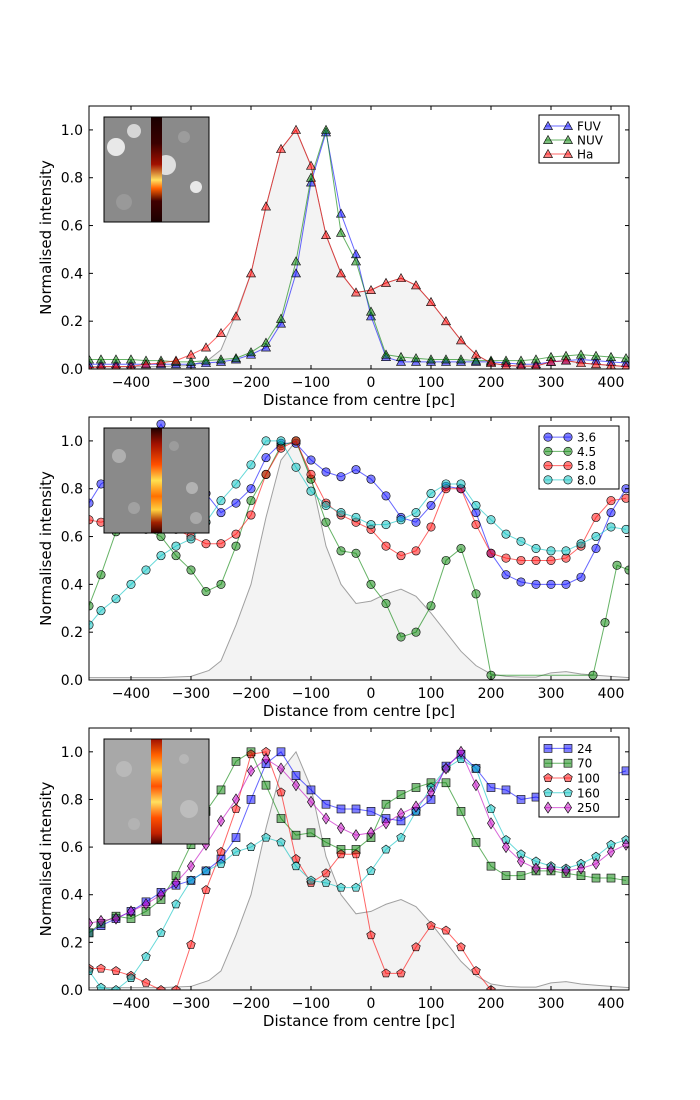  What do you see at coordinates (72, 800) in the screenshot?
I see `y-tick-label: 0.8` at bounding box center [72, 800].